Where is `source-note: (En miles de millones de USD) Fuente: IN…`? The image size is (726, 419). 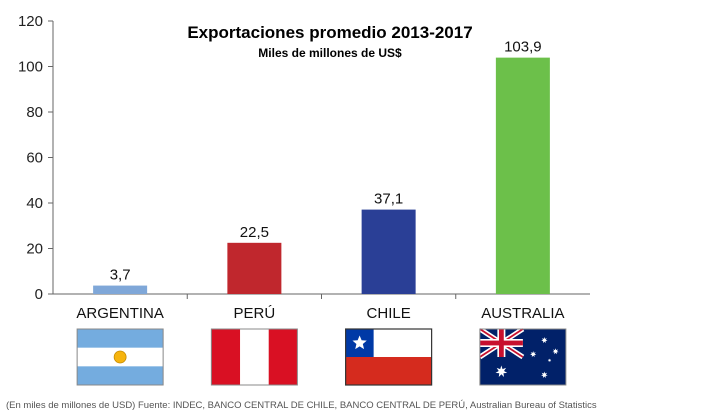 source-note: (En miles de millones de USD) Fuente: IN… is located at coordinates (301, 405).